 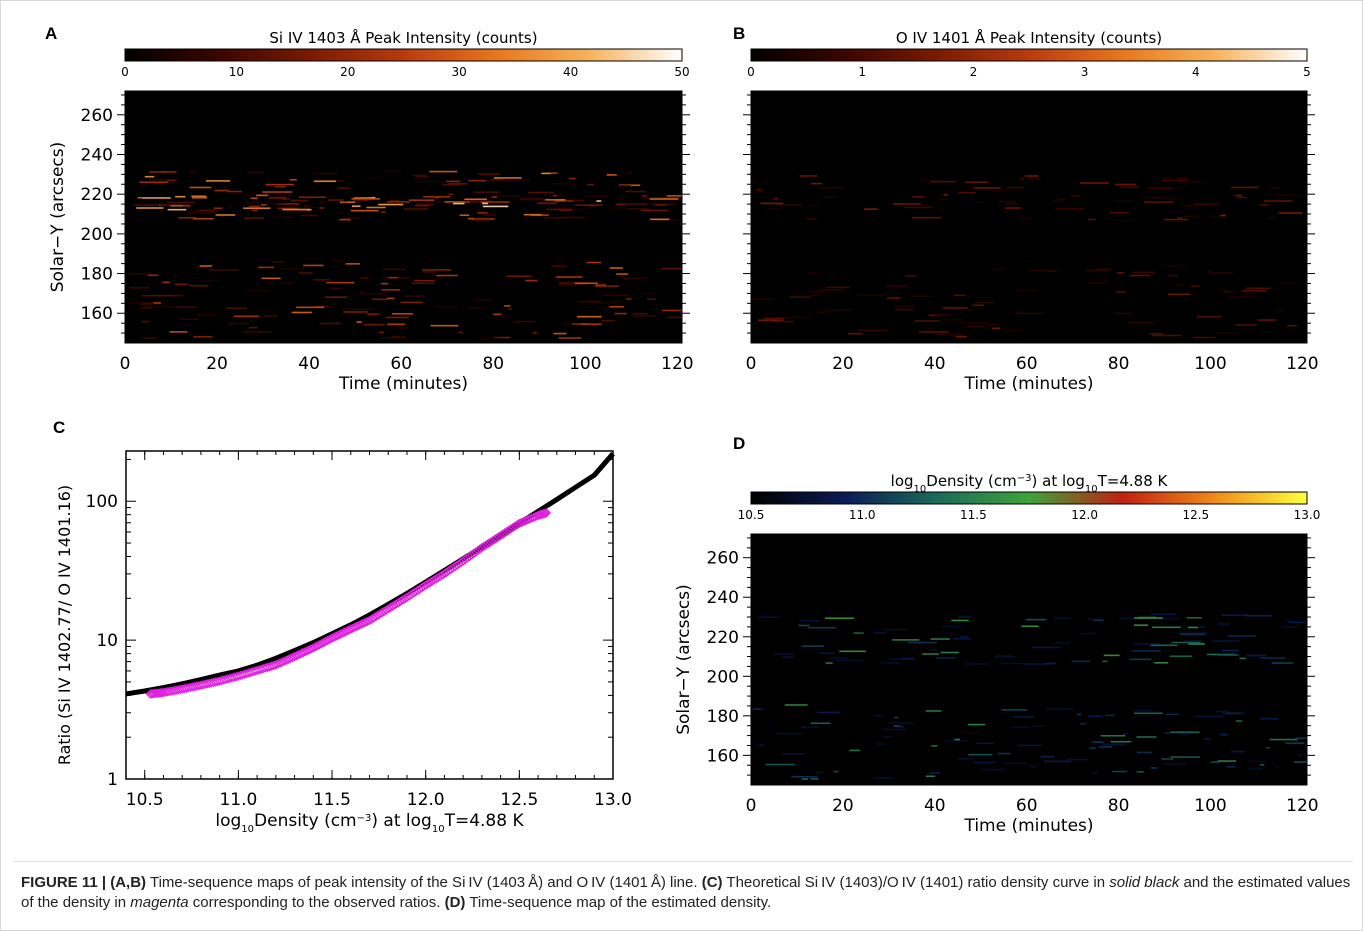 I want to click on caption-divider, so click(x=683, y=861).